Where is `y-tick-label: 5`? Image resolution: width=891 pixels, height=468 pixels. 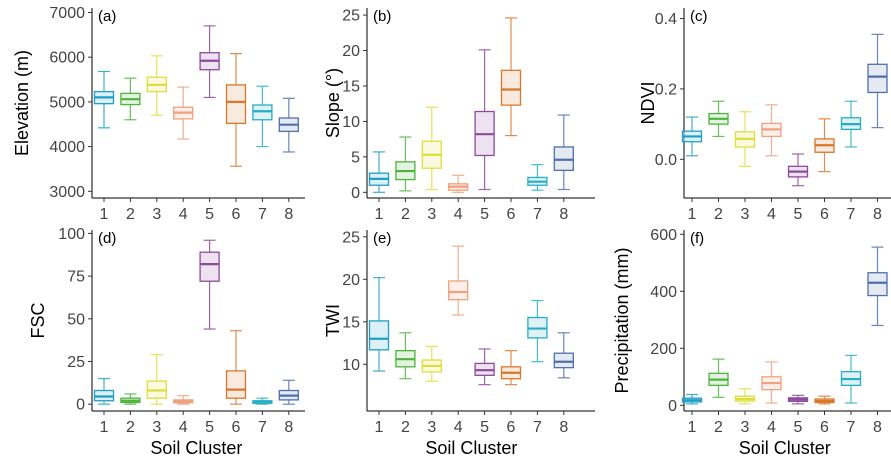 y-tick-label: 5 is located at coordinates (355, 157).